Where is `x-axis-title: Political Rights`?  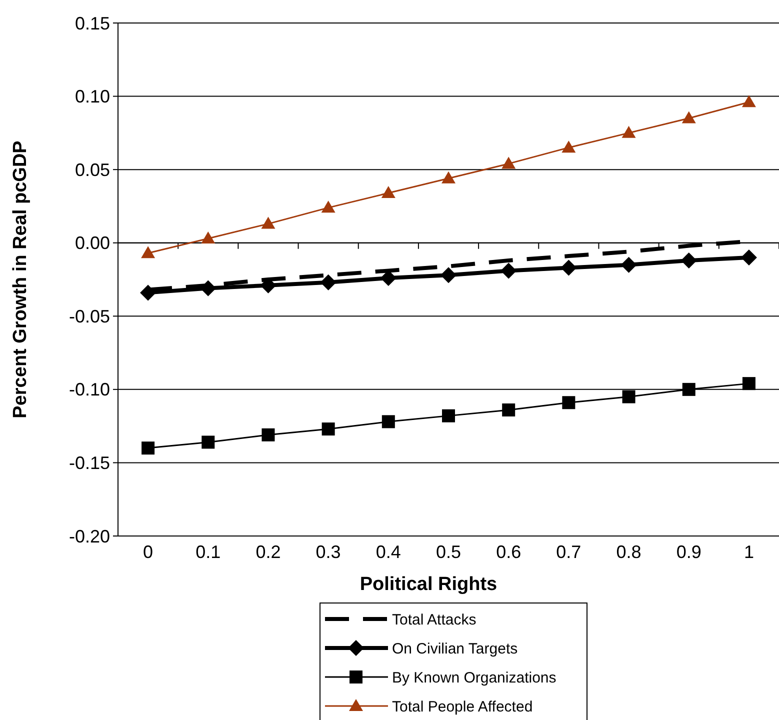
x-axis-title: Political Rights is located at coordinates (429, 584).